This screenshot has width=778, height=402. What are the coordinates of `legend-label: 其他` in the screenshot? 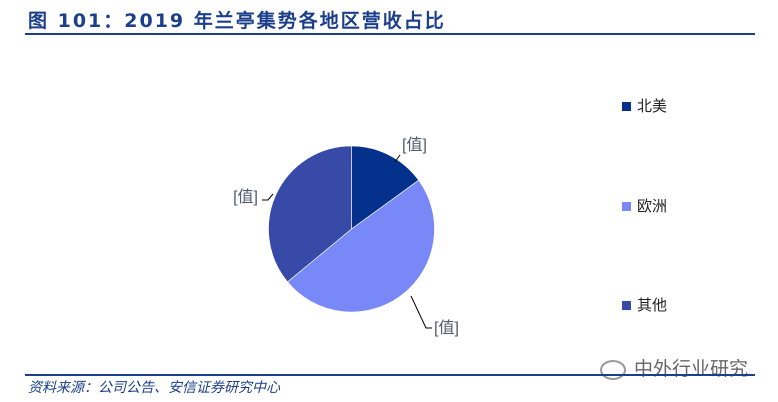 It's located at (652, 305).